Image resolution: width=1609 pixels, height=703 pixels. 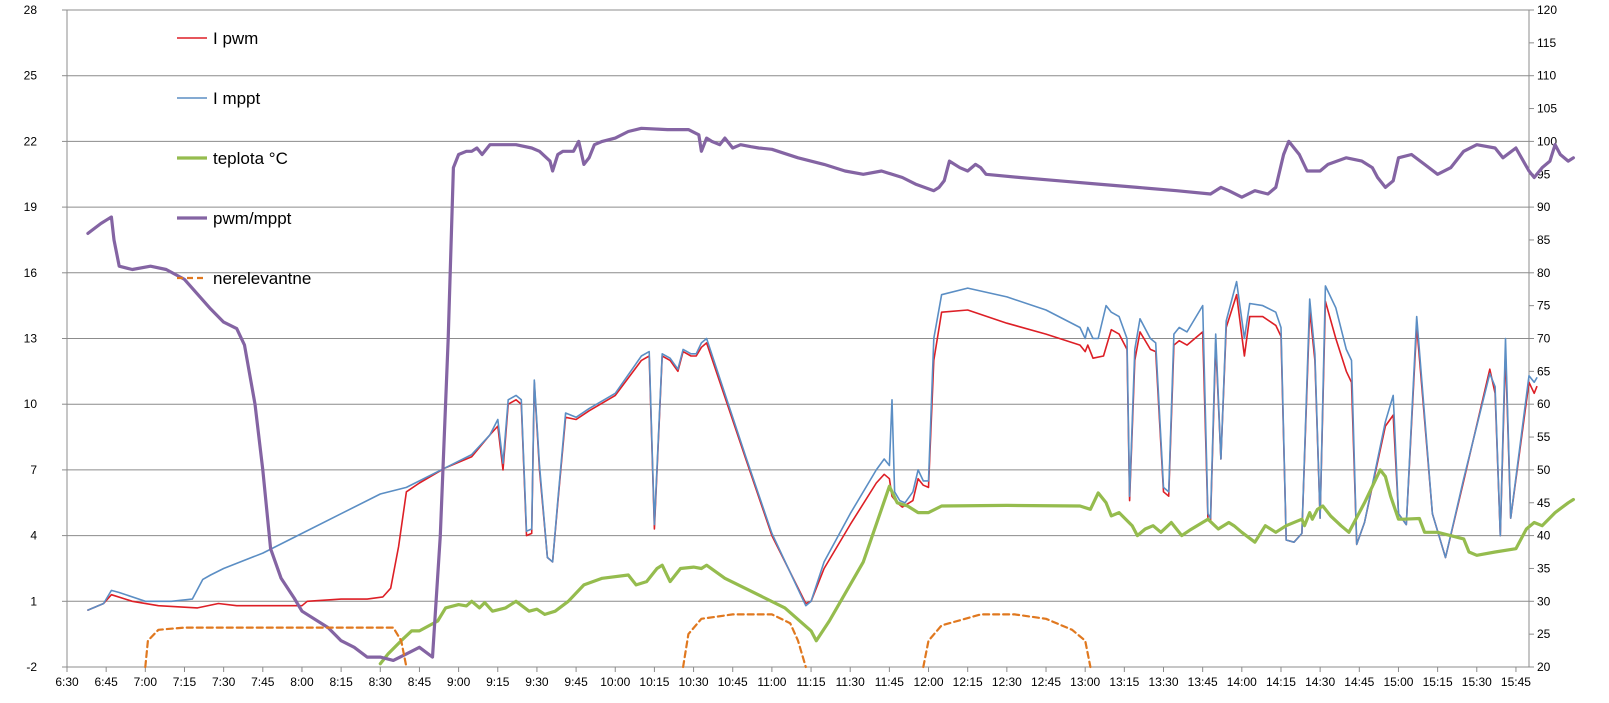 I want to click on right-tick-label: 25, so click(x=1544, y=634).